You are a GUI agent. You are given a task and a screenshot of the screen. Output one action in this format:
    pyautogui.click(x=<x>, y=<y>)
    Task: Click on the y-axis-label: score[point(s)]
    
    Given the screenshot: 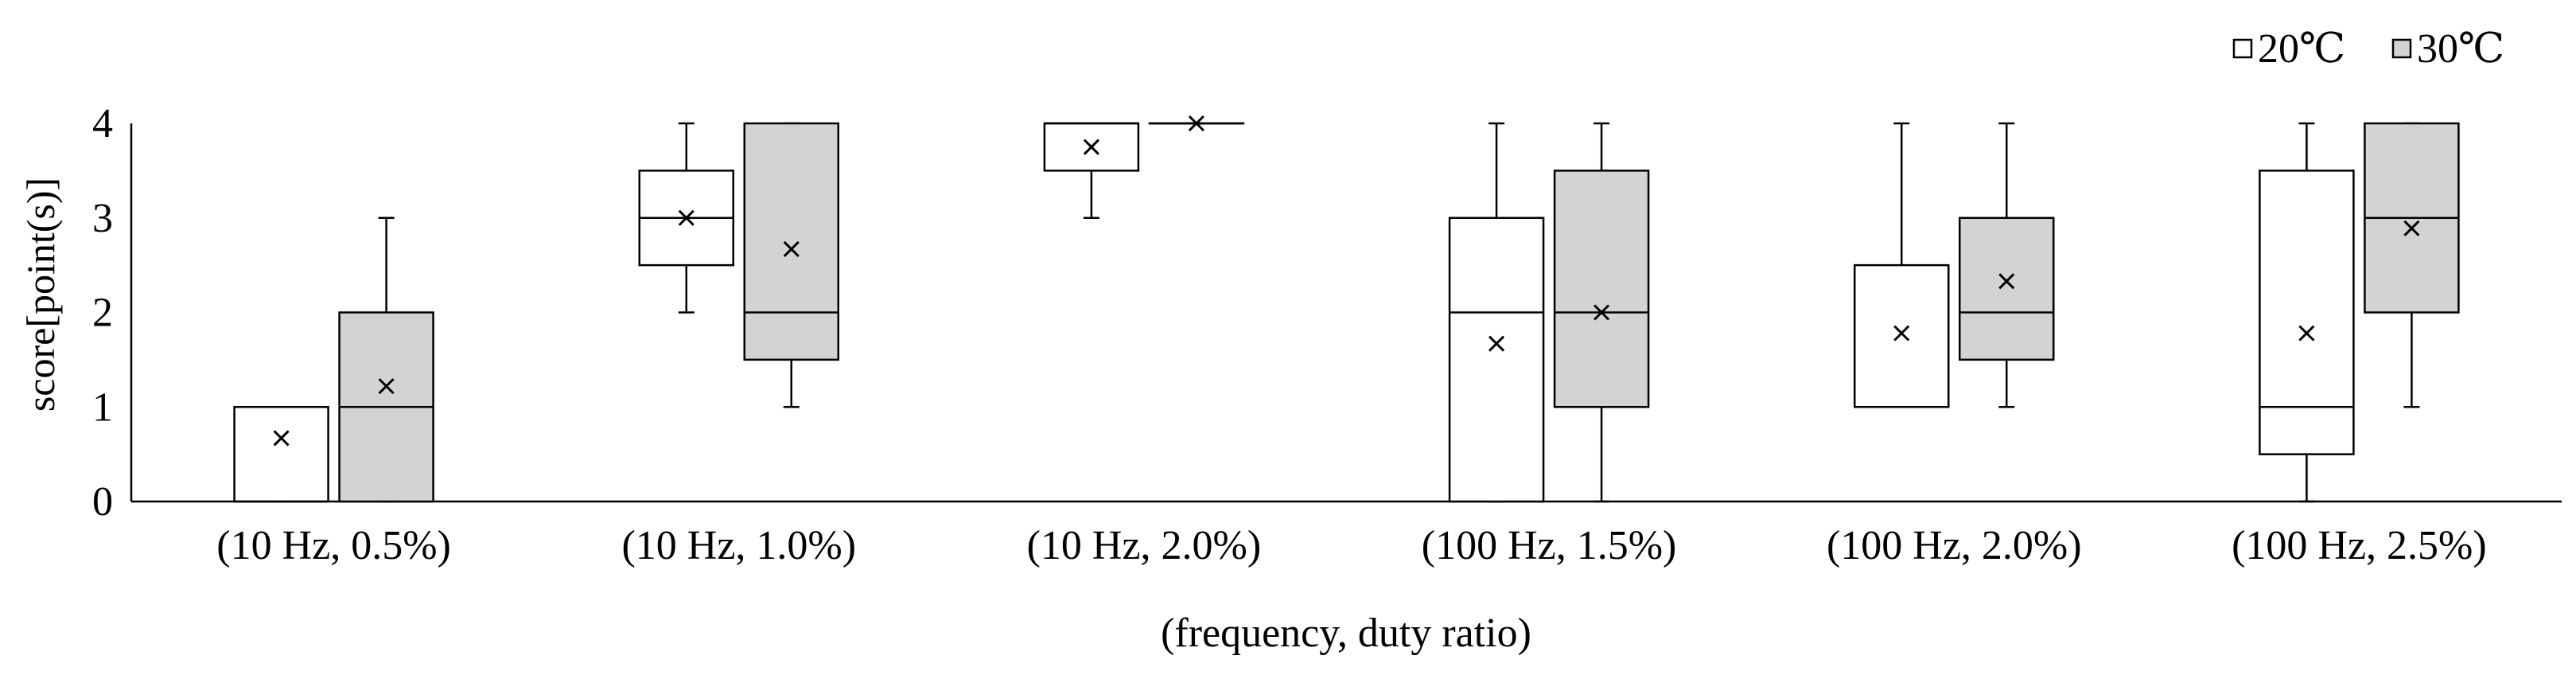 What is the action you would take?
    pyautogui.click(x=41, y=295)
    